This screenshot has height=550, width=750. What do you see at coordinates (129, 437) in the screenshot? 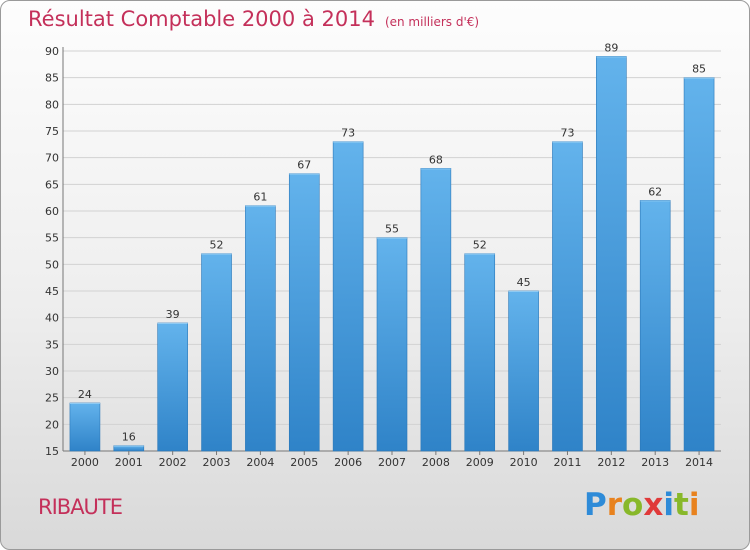
I see `data-label: 16` at bounding box center [129, 437].